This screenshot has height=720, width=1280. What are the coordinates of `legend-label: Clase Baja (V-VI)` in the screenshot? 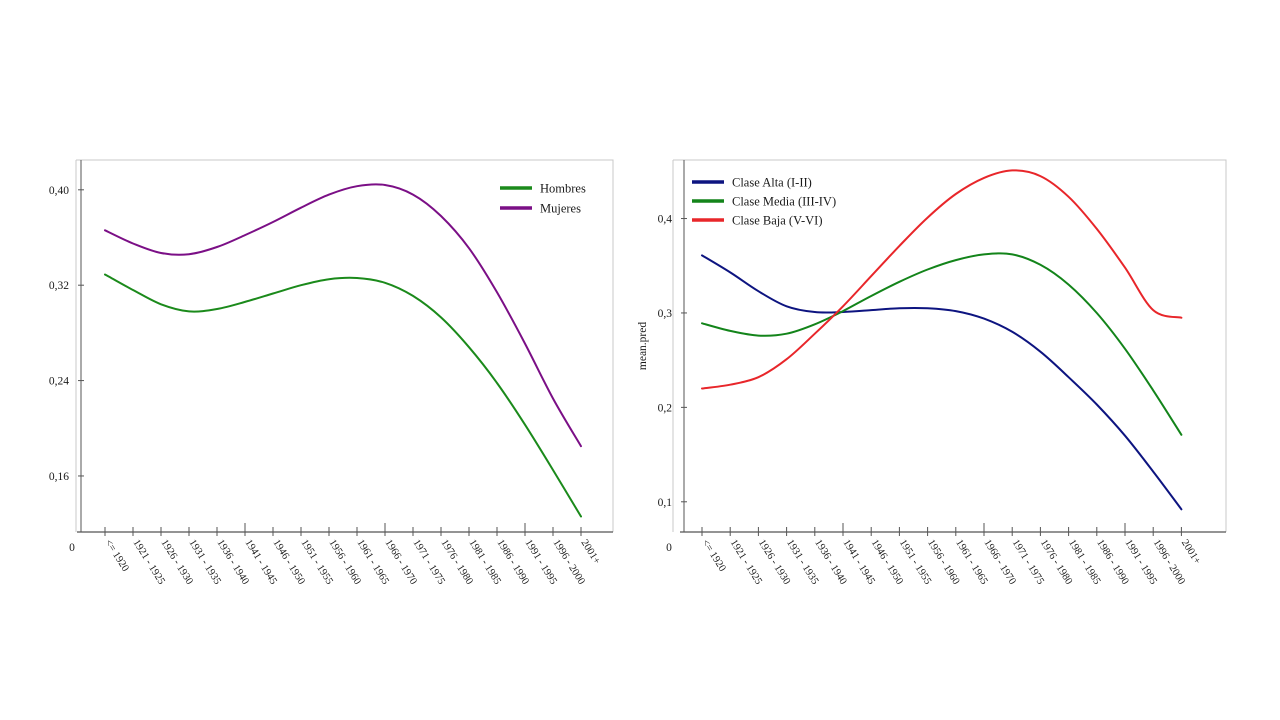 It's located at (777, 221).